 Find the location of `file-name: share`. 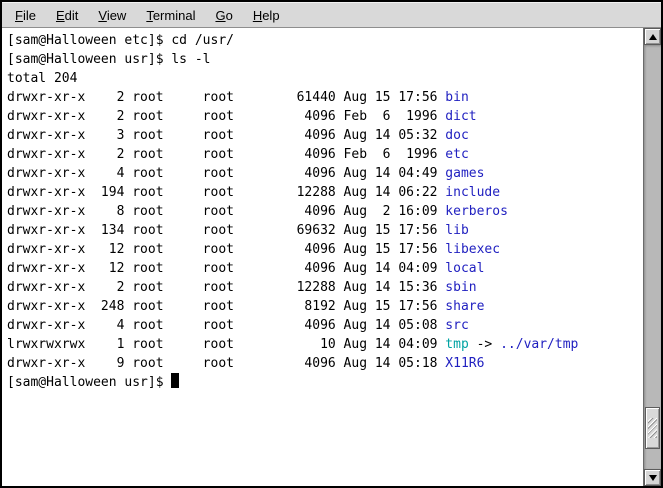

file-name: share is located at coordinates (465, 306).